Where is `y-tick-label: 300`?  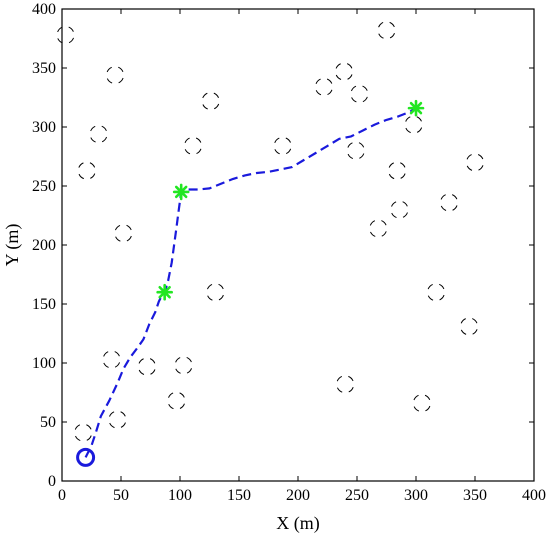 y-tick-label: 300 is located at coordinates (44, 127).